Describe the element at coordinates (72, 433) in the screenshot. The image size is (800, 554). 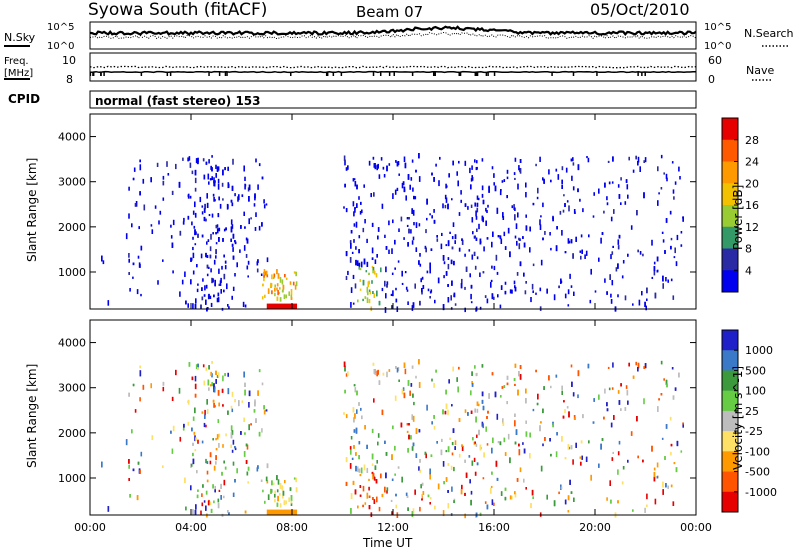
I see `y-tick-label: 2000` at that location.